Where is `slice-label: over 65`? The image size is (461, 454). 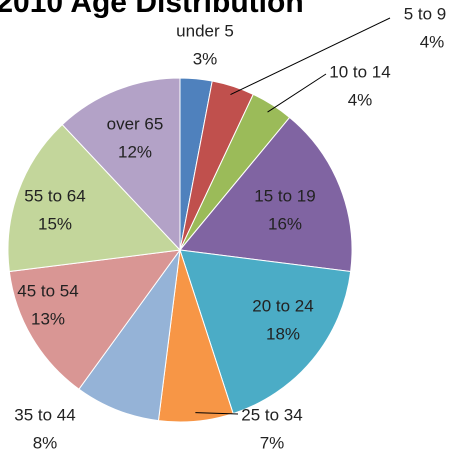 slice-label: over 65 is located at coordinates (135, 123).